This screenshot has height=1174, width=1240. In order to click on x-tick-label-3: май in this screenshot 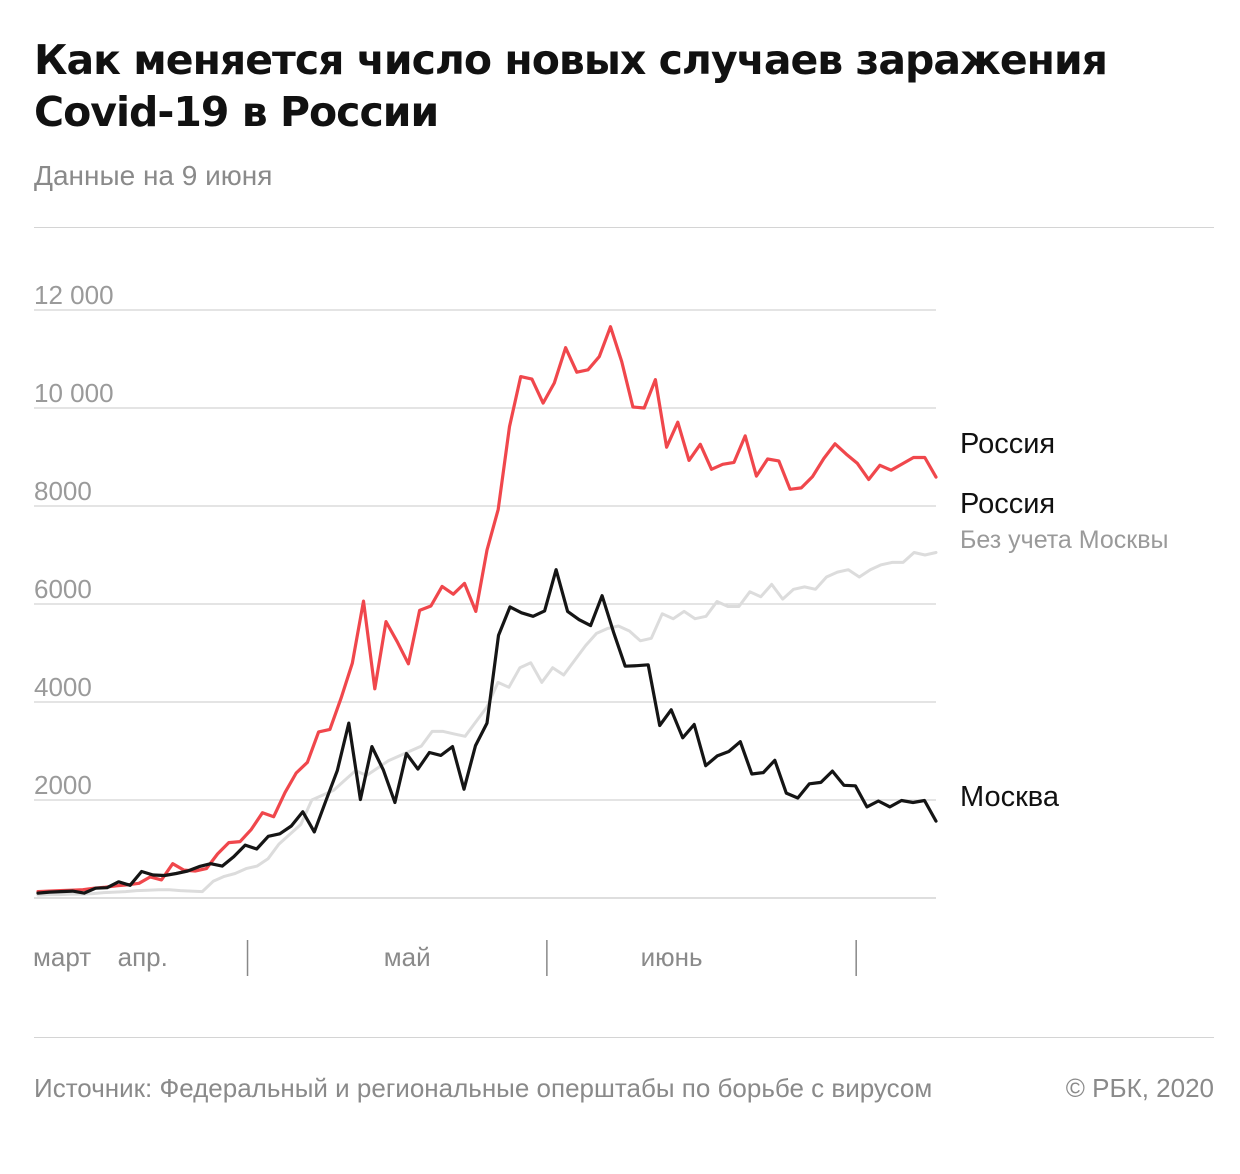, I will do `click(407, 957)`.